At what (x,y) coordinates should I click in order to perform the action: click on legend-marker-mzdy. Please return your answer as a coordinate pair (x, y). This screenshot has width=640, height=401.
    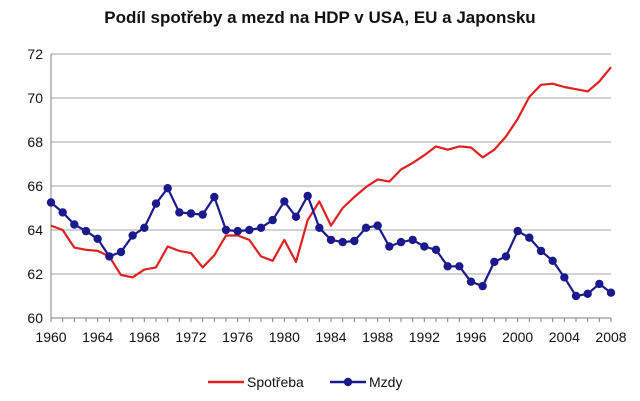
    Looking at the image, I should click on (348, 382).